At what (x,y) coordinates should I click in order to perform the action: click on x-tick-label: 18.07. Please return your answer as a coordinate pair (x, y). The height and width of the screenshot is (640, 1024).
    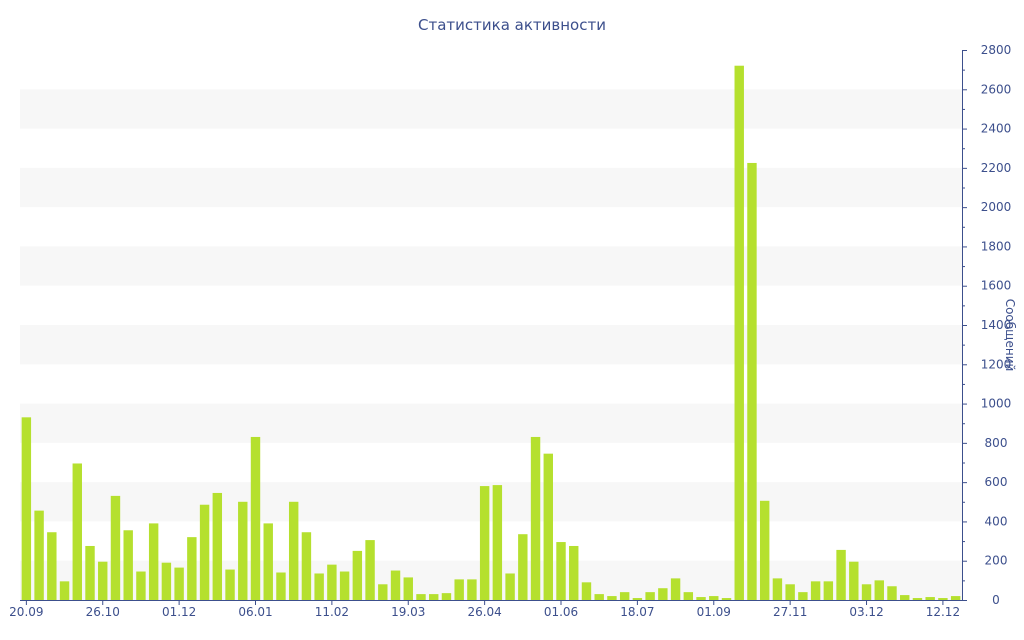
    Looking at the image, I should click on (637, 612).